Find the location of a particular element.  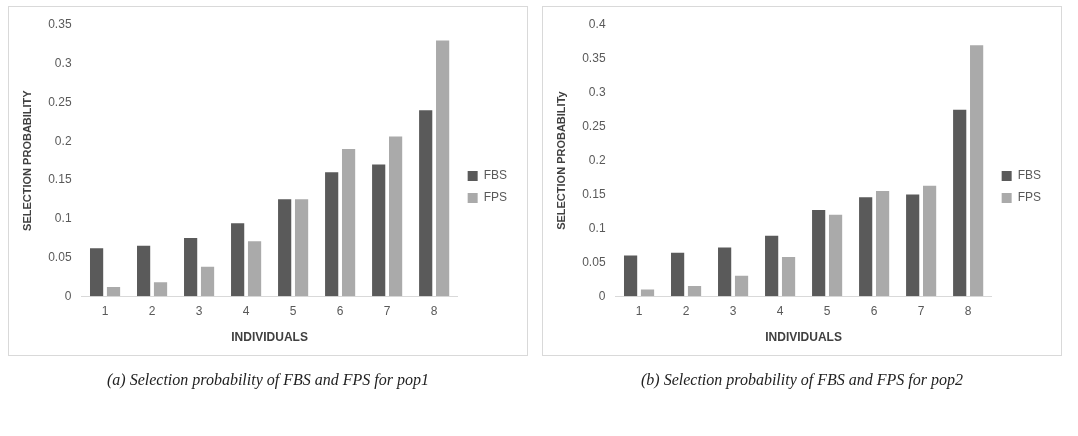

text: (a) Selection probability of FBS and FPS for pop1 is located at coordinates (268, 380).